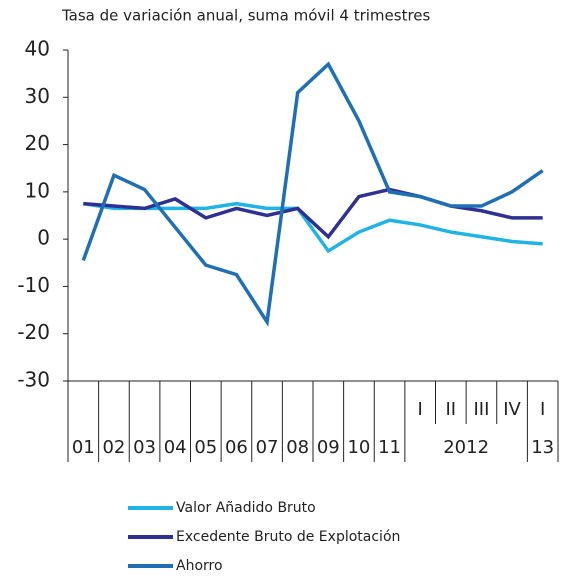 The height and width of the screenshot is (576, 563). I want to click on x-tick-label: 10, so click(358, 447).